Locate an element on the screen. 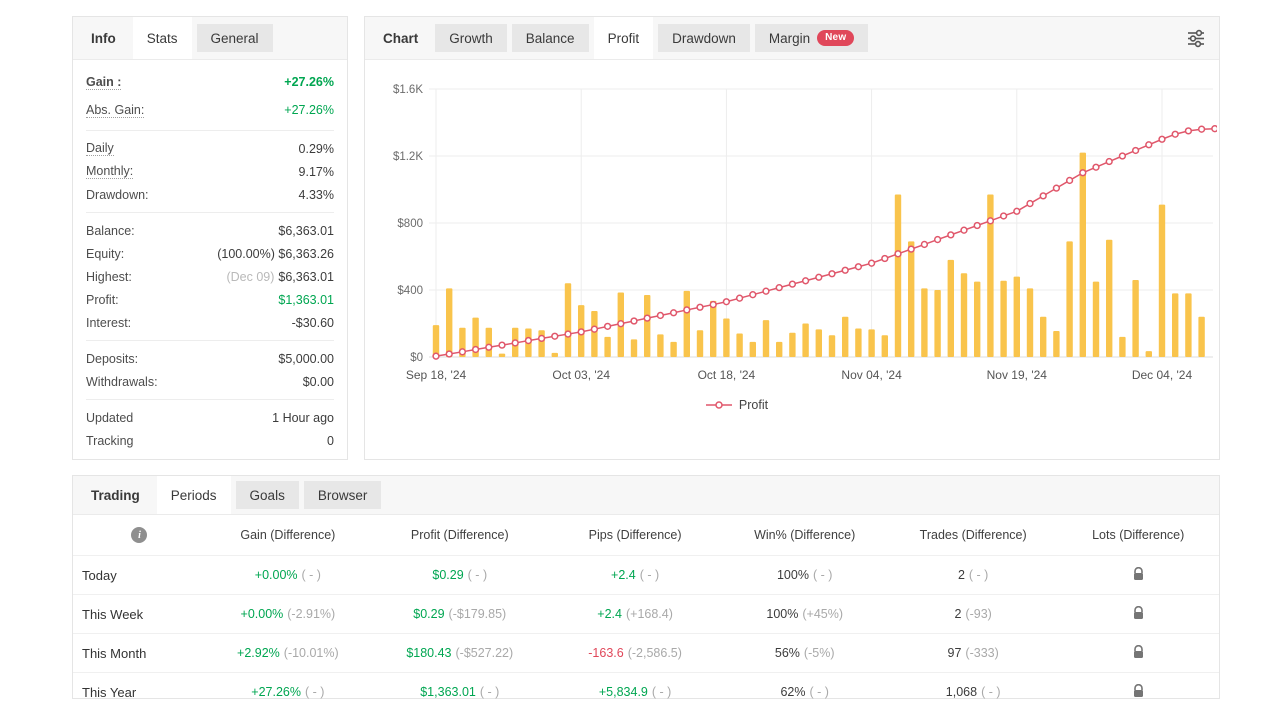  interest-value: -$30.60 is located at coordinates (312, 322).